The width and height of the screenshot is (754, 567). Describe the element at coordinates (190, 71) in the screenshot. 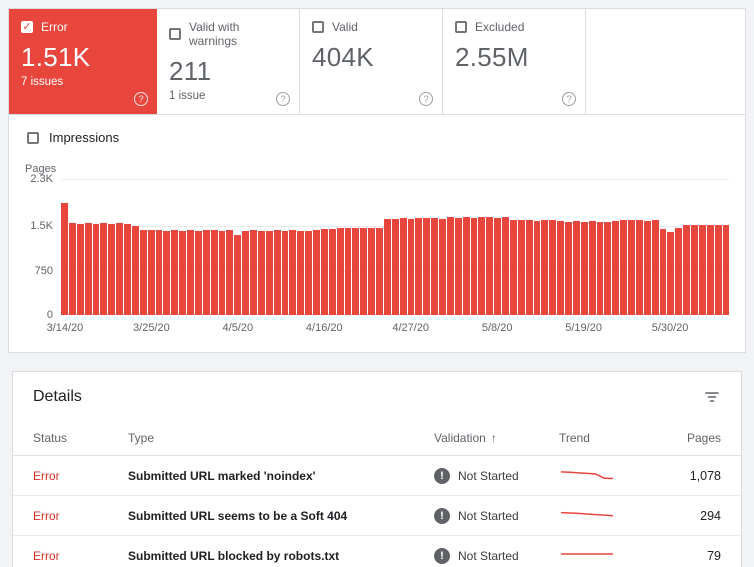

I see `card-value: 211` at that location.